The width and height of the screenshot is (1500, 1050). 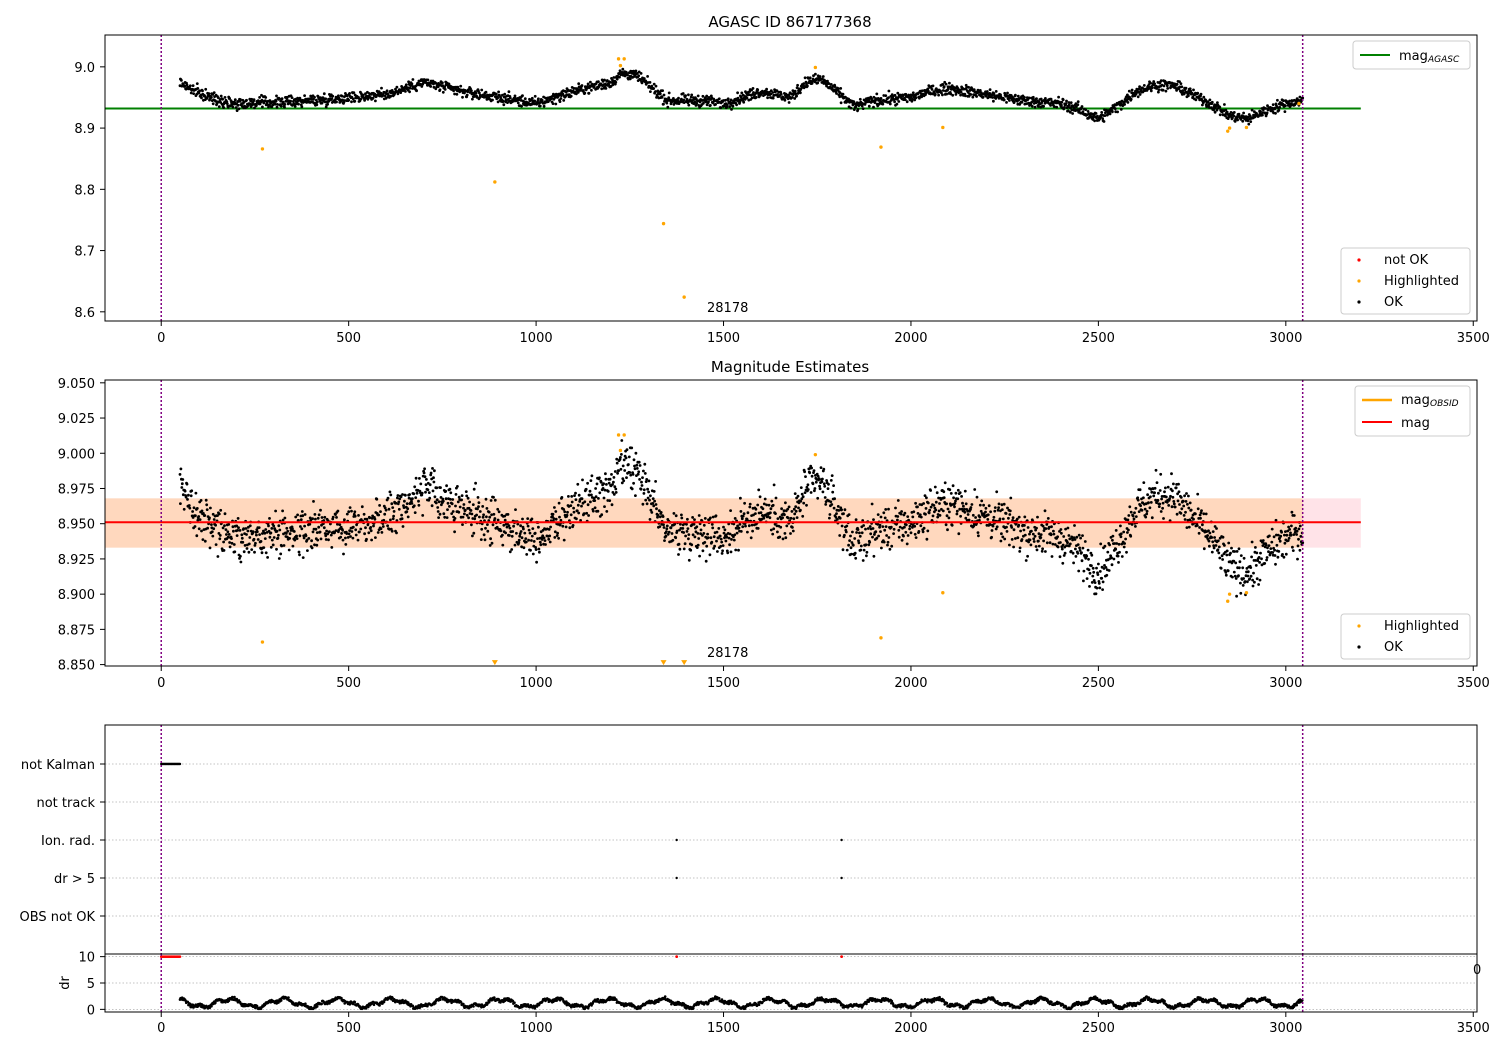 What do you see at coordinates (789, 22) in the screenshot?
I see `agasc-title: AGASC ID 867177368` at bounding box center [789, 22].